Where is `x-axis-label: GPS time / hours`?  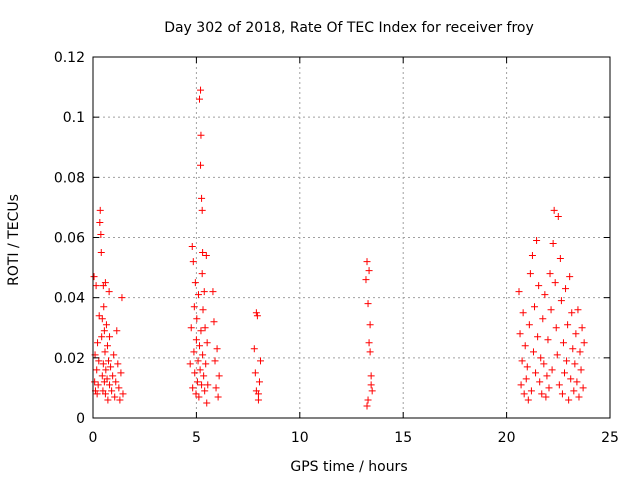 x-axis-label: GPS time / hours is located at coordinates (348, 467).